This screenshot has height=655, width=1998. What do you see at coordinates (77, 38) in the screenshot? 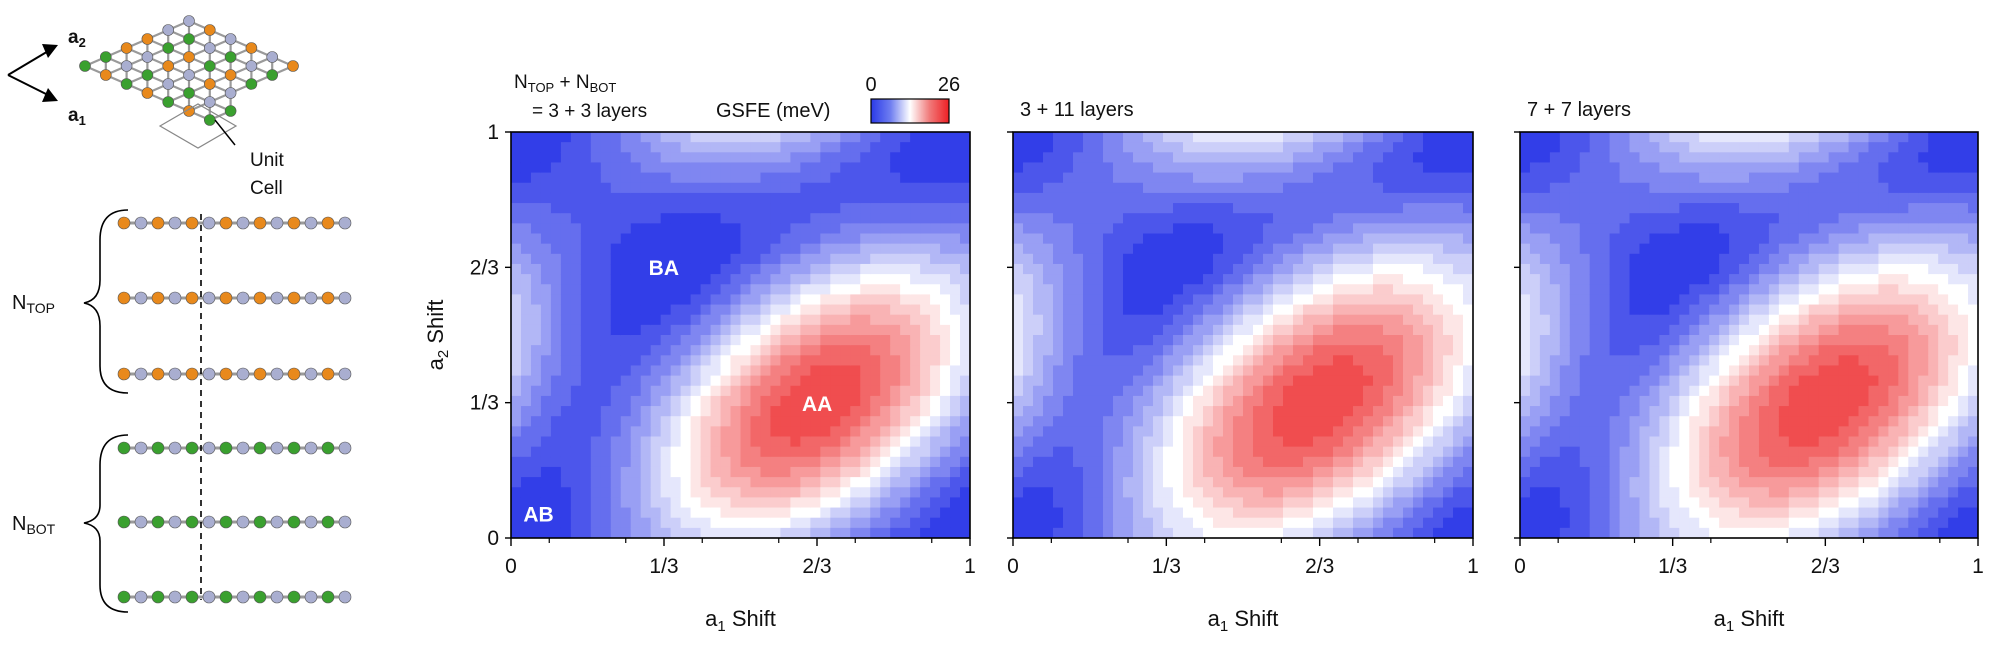
I see `a2-vector-label: a2` at bounding box center [77, 38].